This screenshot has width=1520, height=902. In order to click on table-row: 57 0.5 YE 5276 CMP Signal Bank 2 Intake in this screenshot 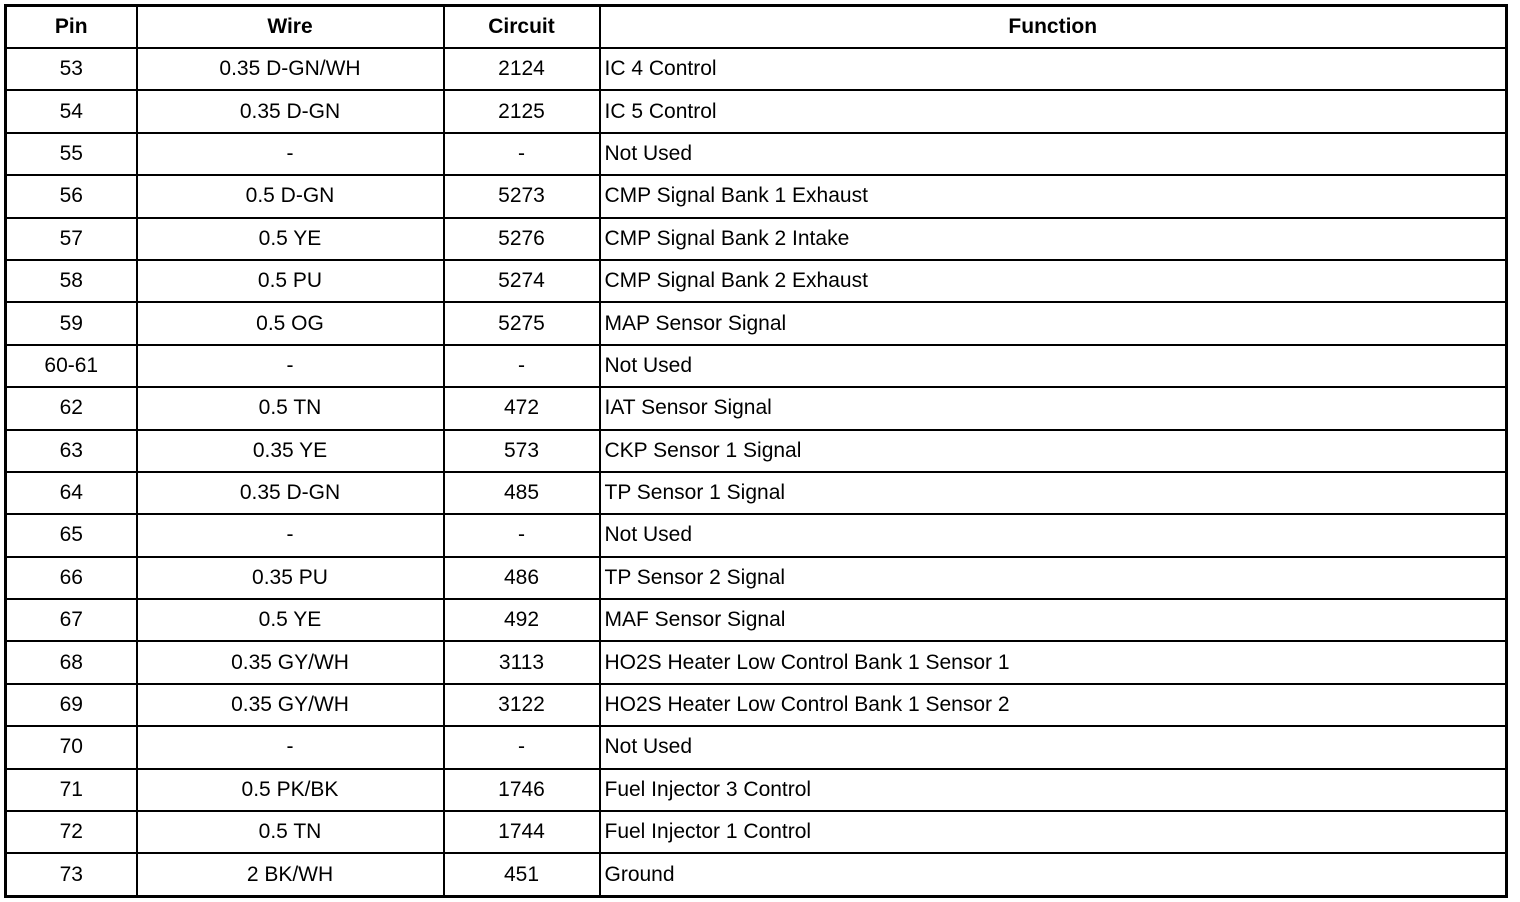, I will do `click(756, 238)`.